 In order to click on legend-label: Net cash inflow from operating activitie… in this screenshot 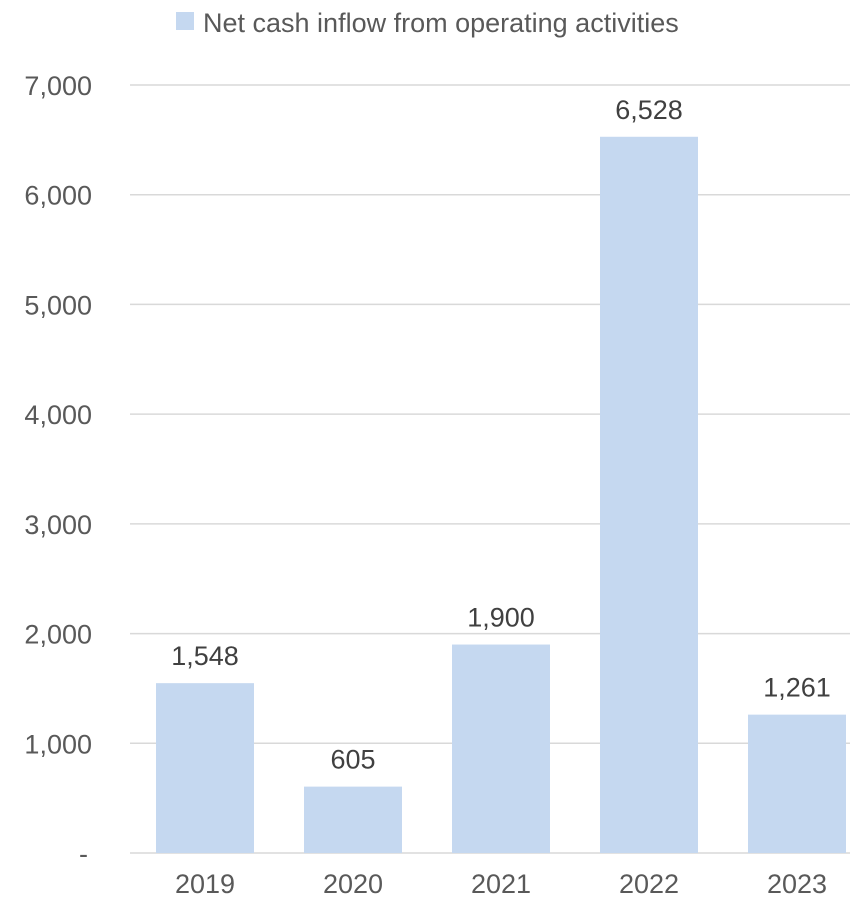, I will do `click(441, 23)`.